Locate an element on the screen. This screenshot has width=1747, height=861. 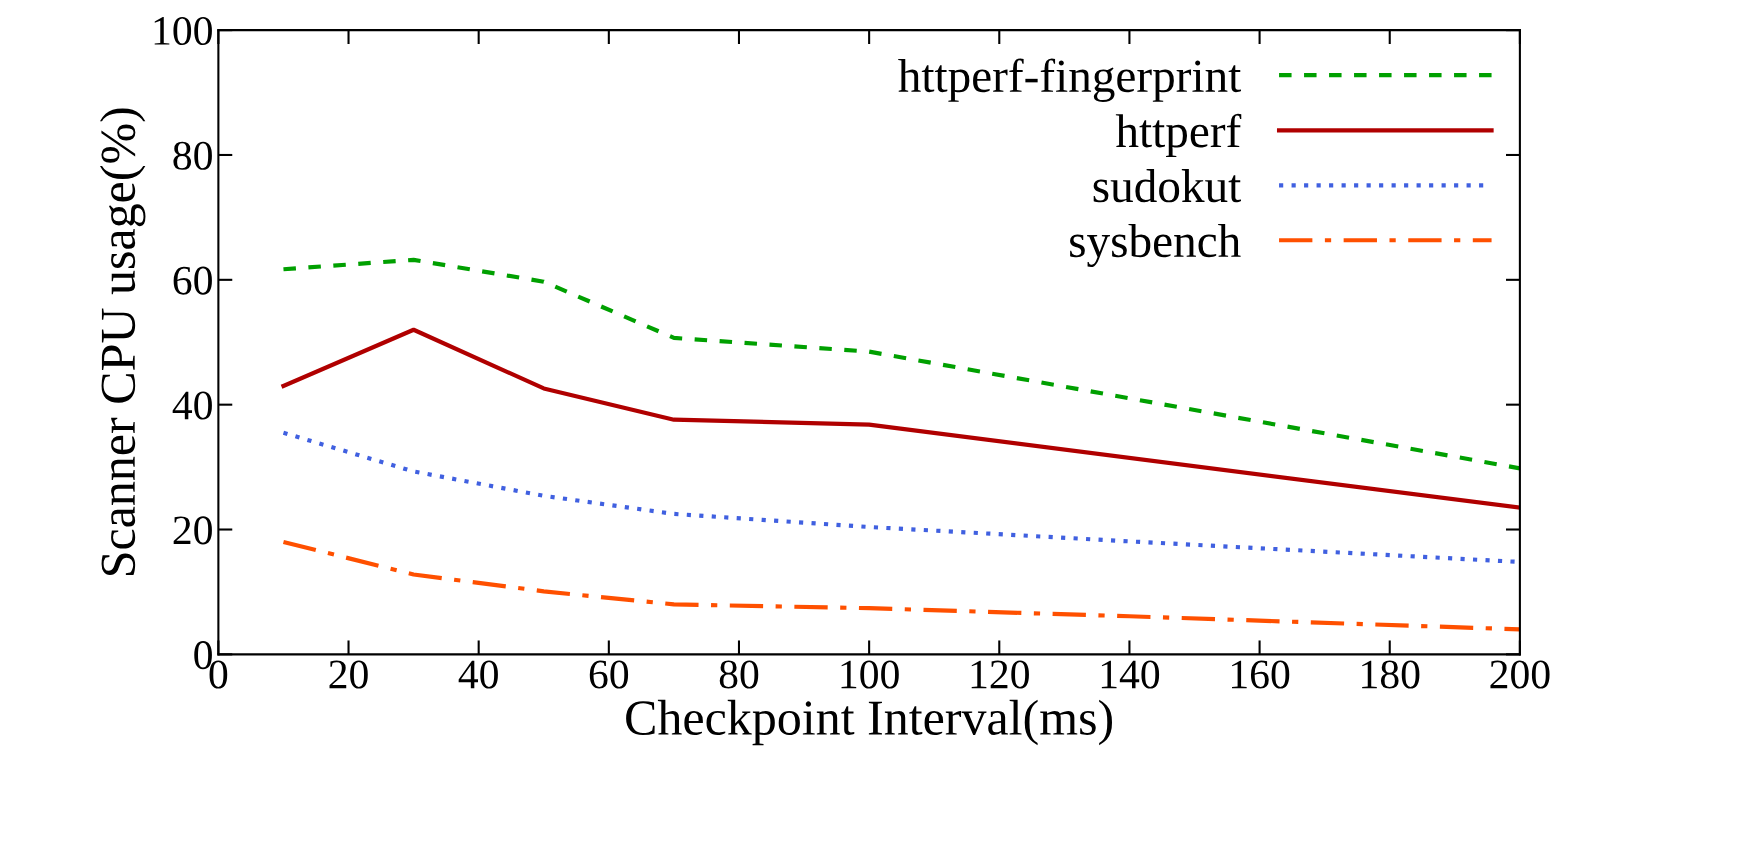
line-series is located at coordinates (900, 585).